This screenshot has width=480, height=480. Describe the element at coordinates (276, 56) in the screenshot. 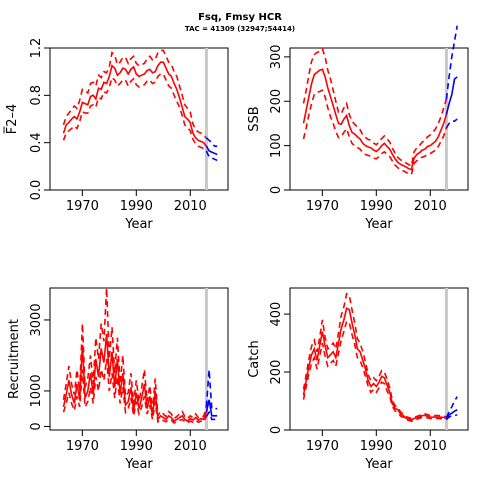

I see `y-tick-label: 300` at that location.